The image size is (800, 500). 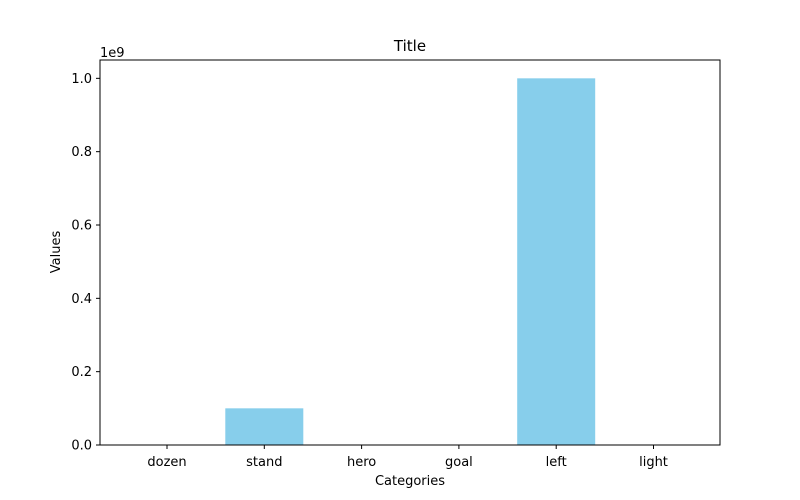 What do you see at coordinates (81, 372) in the screenshot?
I see `y-tick-label: 0.2` at bounding box center [81, 372].